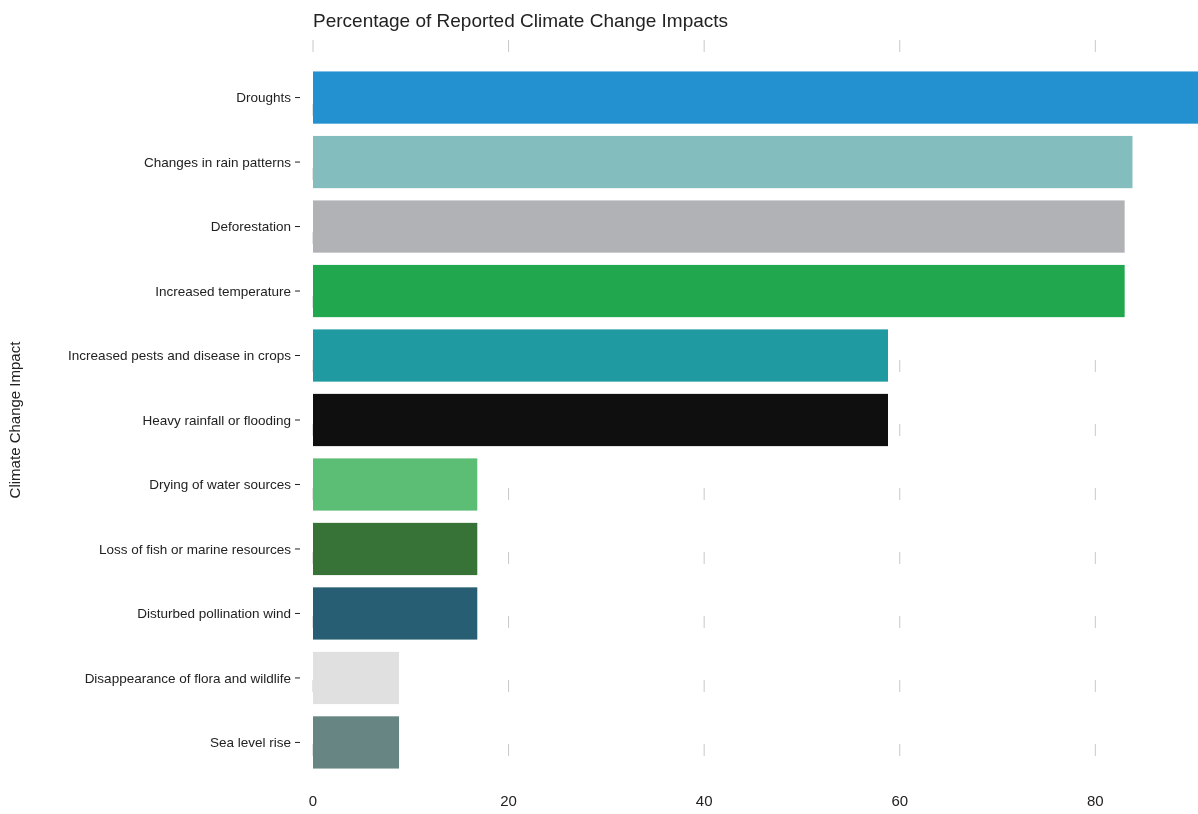 The image size is (1198, 814). I want to click on chart-title: Percentage of Reported Climate Change Impacts, so click(521, 20).